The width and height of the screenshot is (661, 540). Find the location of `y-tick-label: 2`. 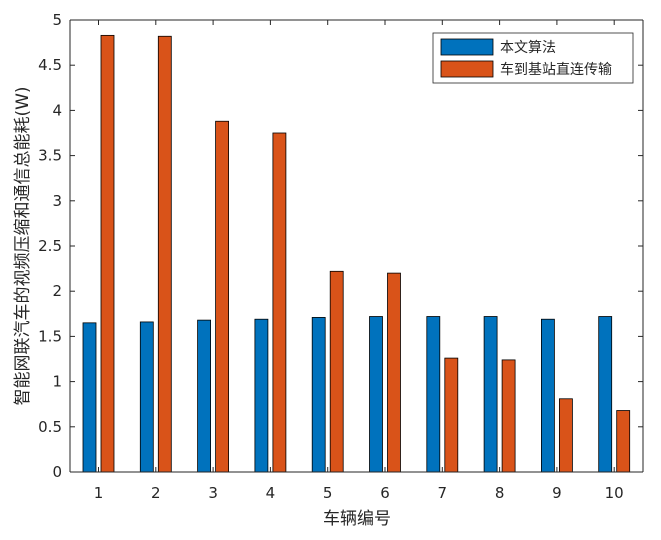

y-tick-label: 2 is located at coordinates (57, 291).